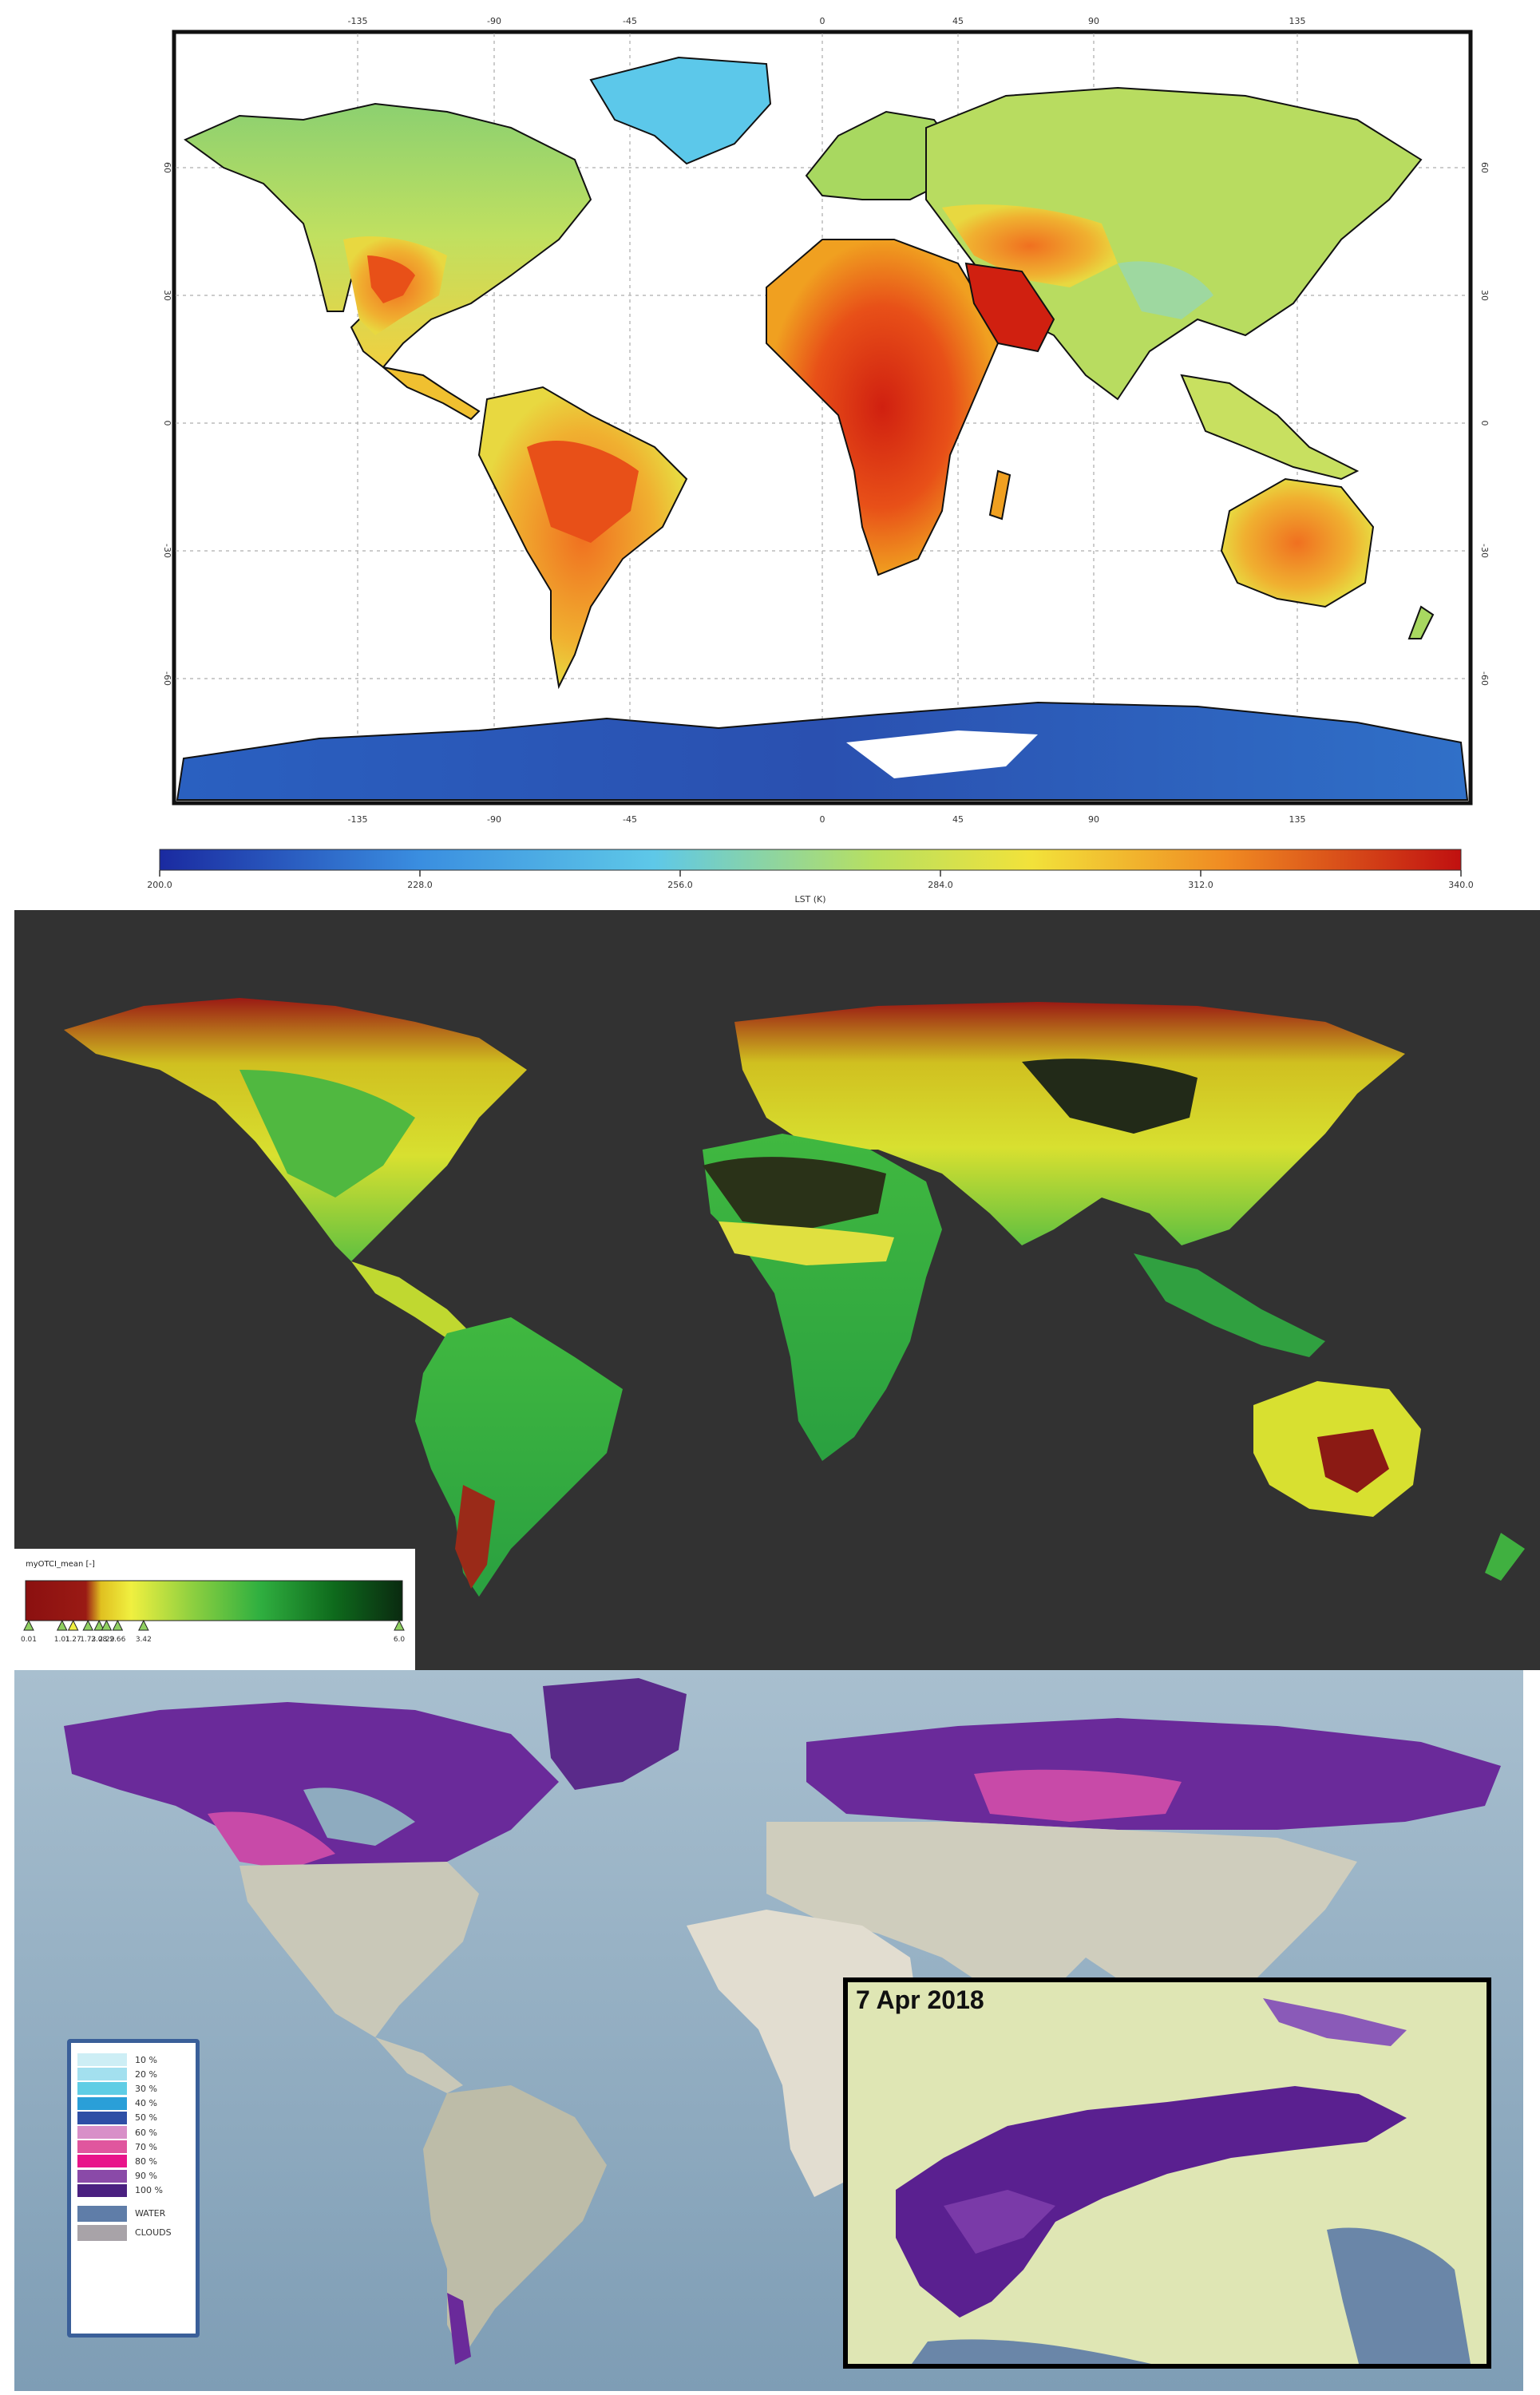 The image size is (1540, 2395). Describe the element at coordinates (88, 1640) in the screenshot. I see `otci-tick-label: 1.73` at that location.